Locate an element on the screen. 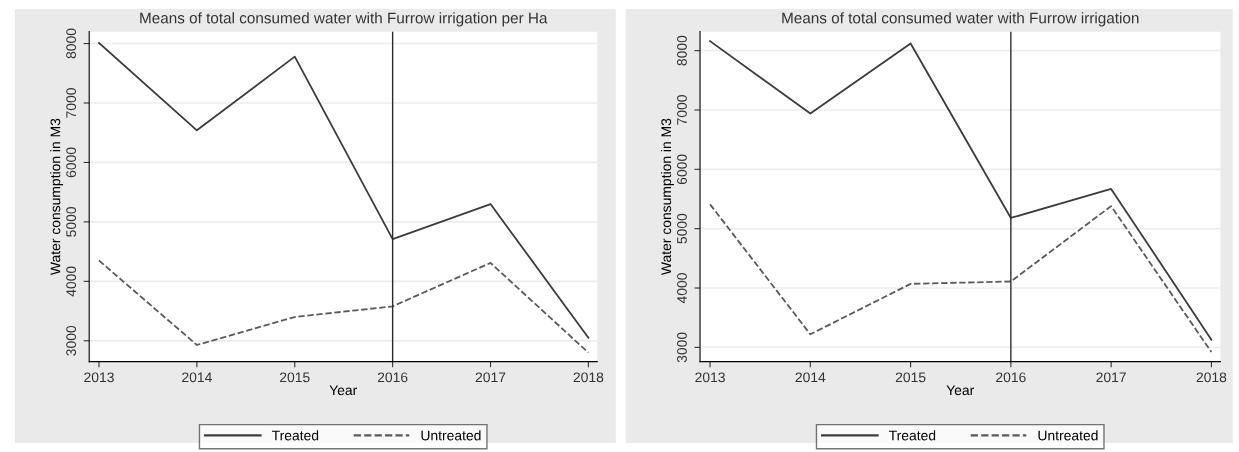  chart-title: Means of total consumed water with Furrow irrigation is located at coordinates (960, 19).